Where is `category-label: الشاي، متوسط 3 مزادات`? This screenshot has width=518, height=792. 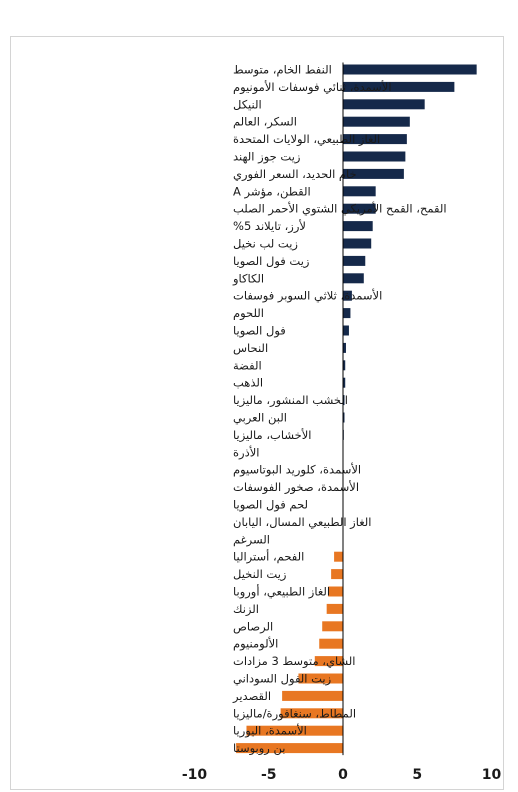
category-label: الشاي، متوسط 3 مزادات is located at coordinates (294, 661).